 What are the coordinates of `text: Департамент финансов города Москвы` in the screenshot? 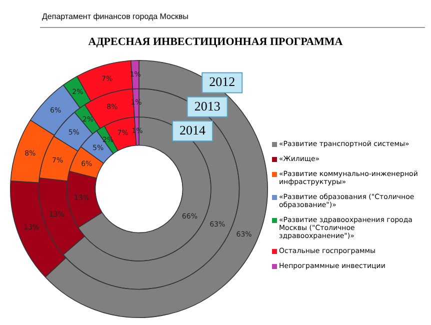 It's located at (115, 16).